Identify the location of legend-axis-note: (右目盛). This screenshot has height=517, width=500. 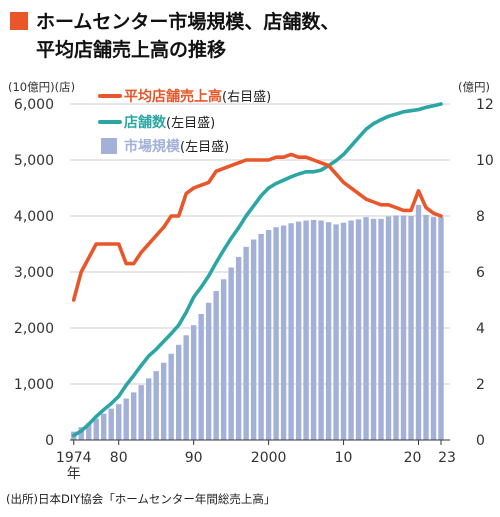
(246, 97).